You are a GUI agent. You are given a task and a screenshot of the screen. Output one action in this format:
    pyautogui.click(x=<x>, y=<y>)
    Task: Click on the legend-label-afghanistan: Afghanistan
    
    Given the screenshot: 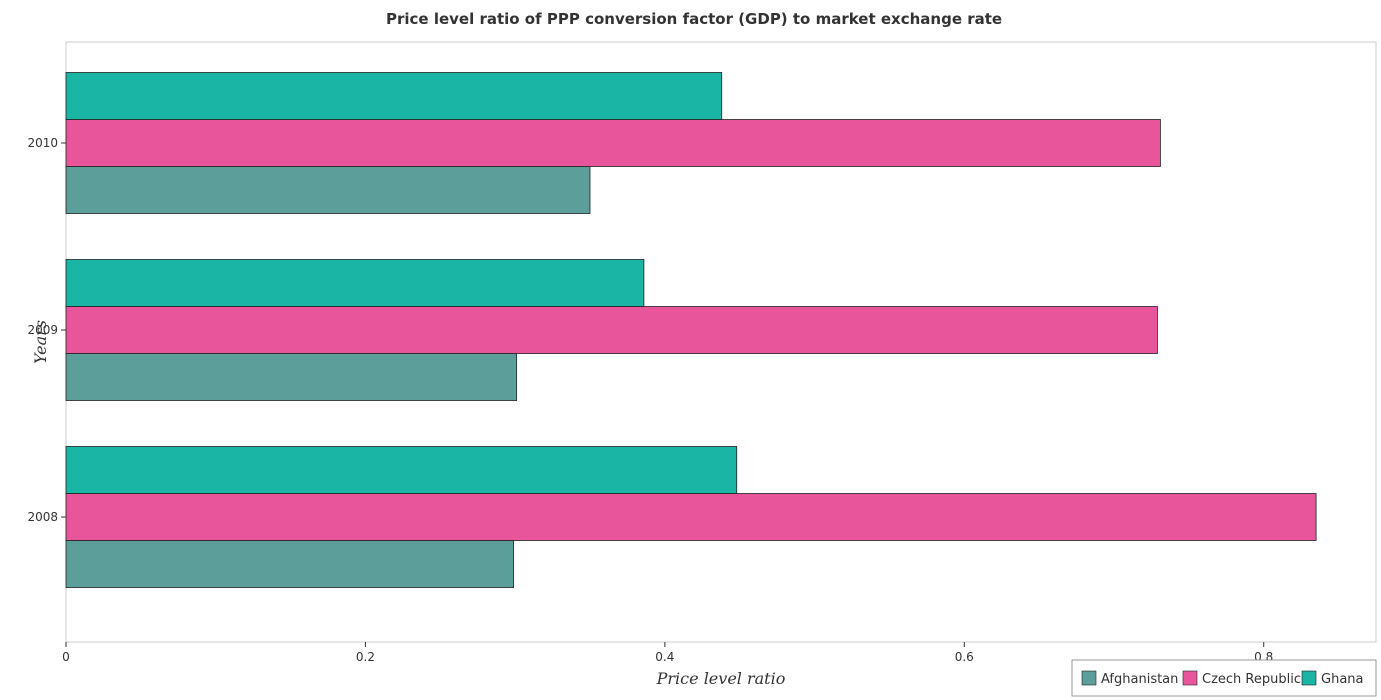 What is the action you would take?
    pyautogui.click(x=1139, y=679)
    